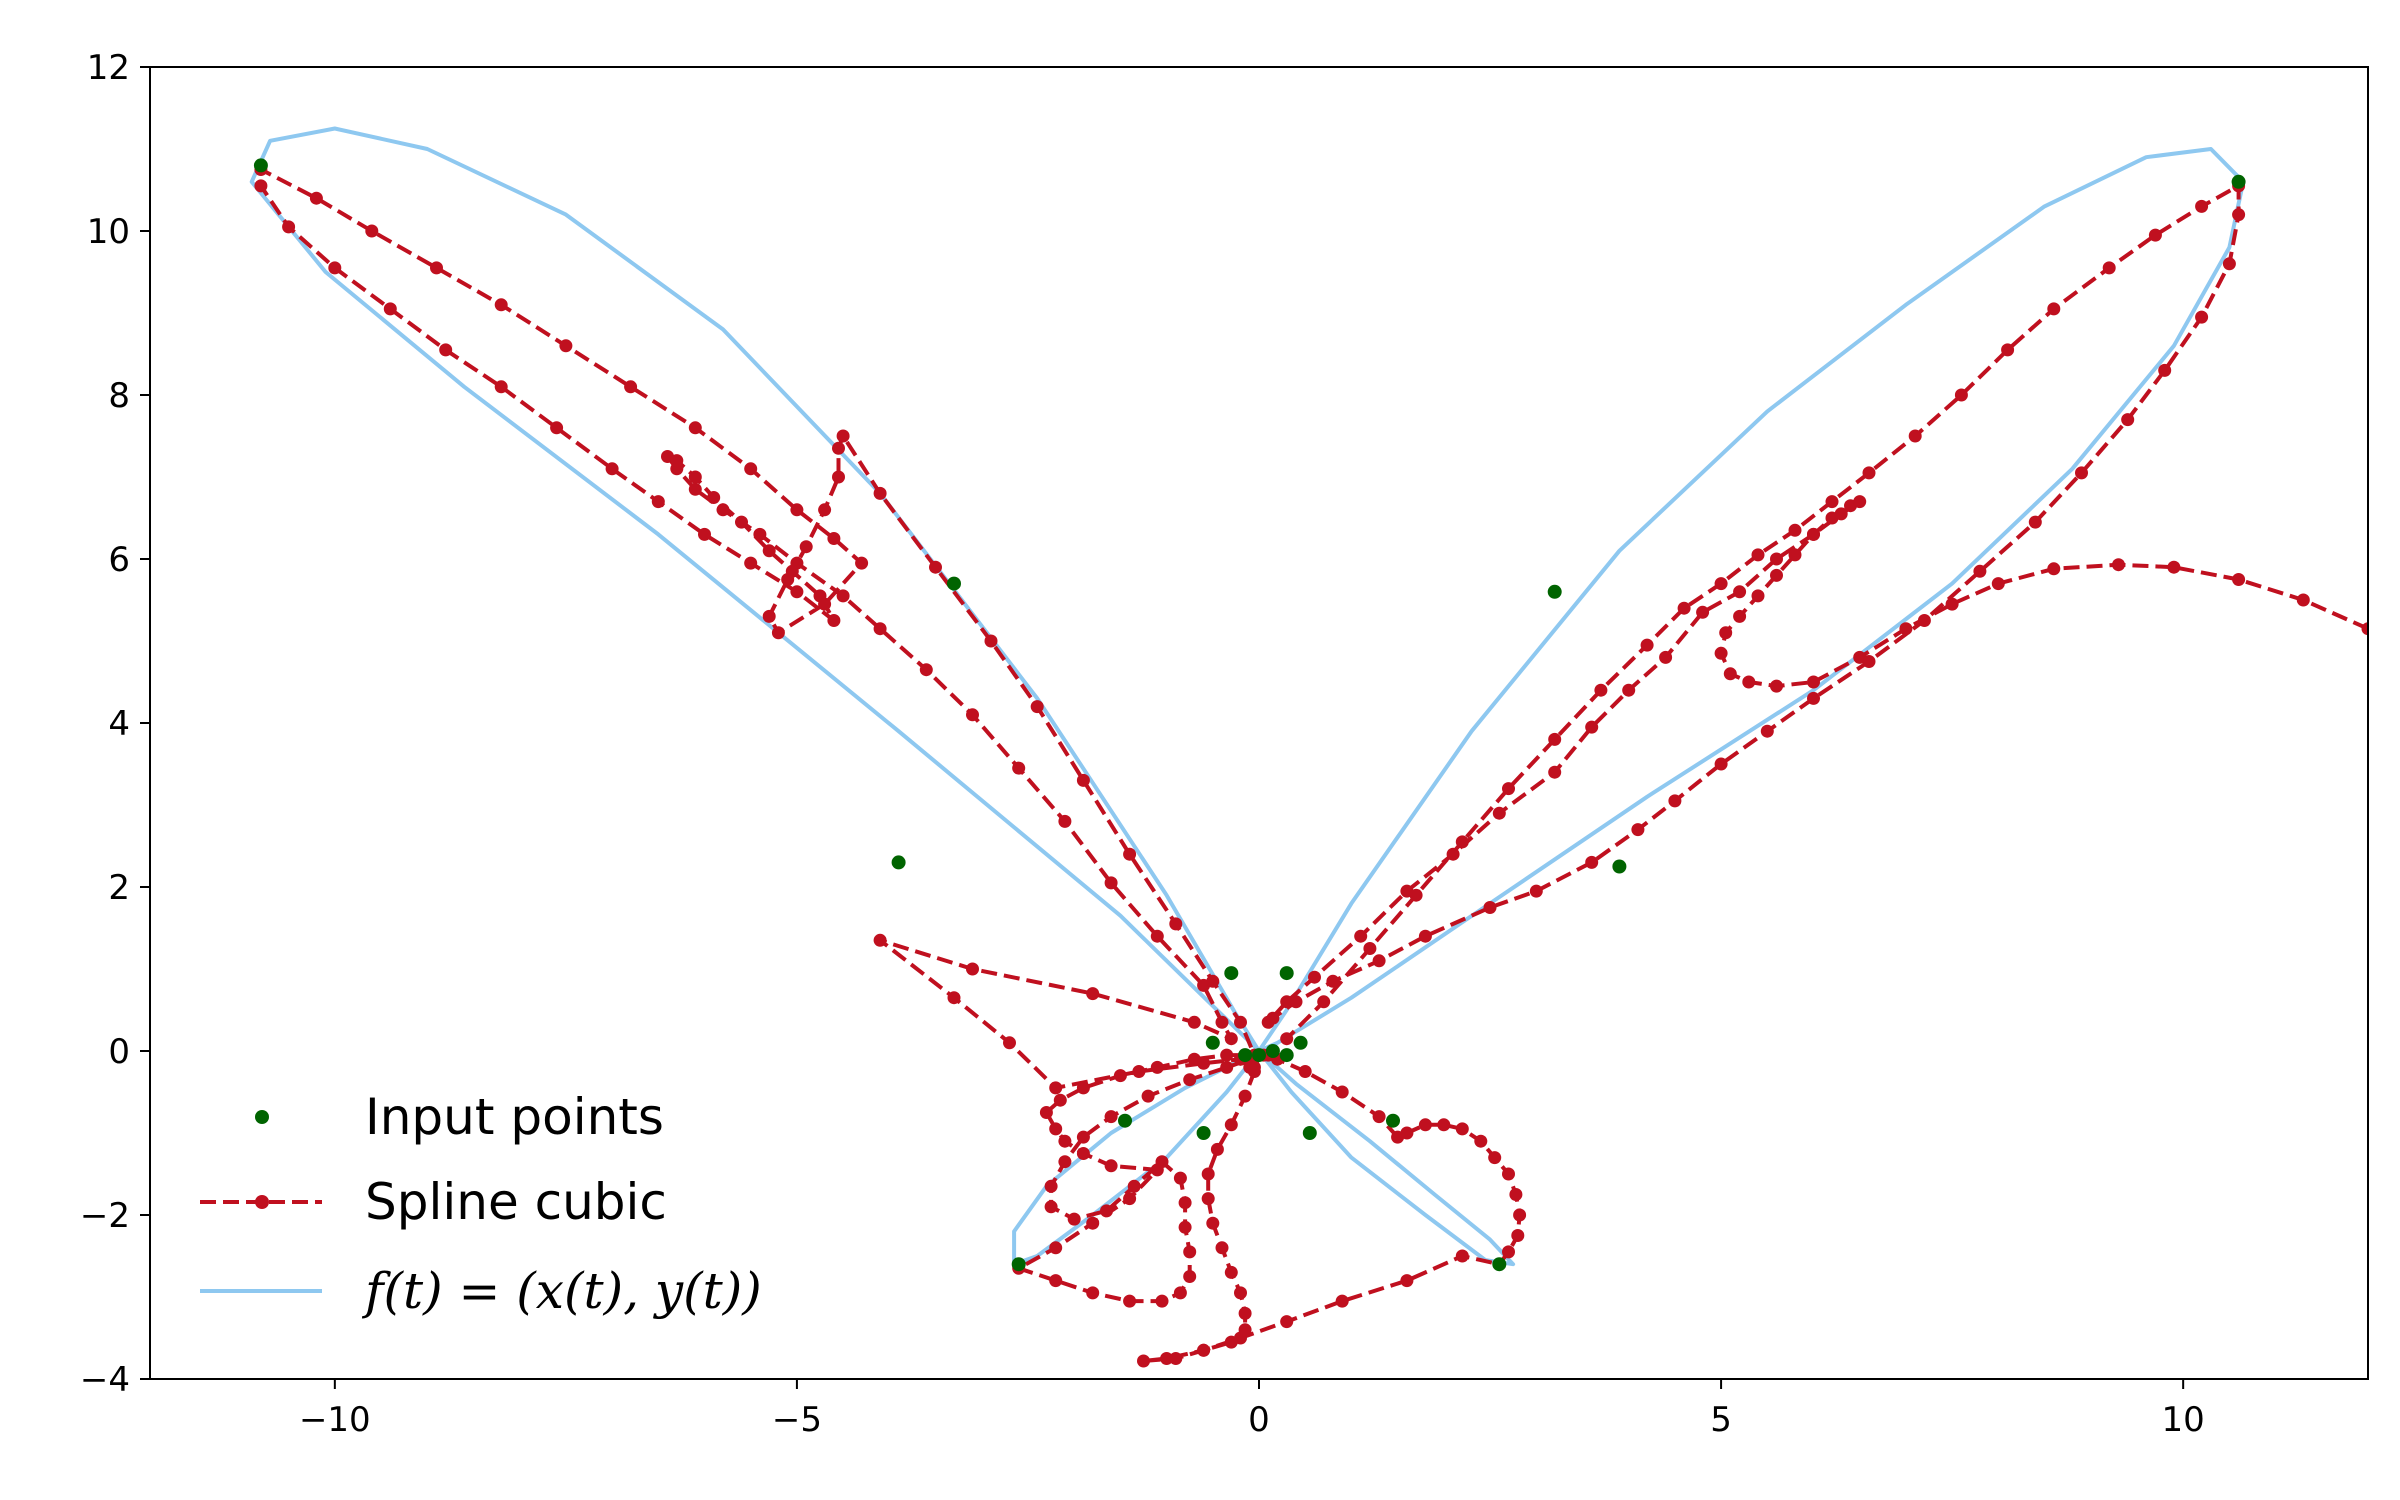  I want to click on x-tick-label: −10, so click(335, 1420).